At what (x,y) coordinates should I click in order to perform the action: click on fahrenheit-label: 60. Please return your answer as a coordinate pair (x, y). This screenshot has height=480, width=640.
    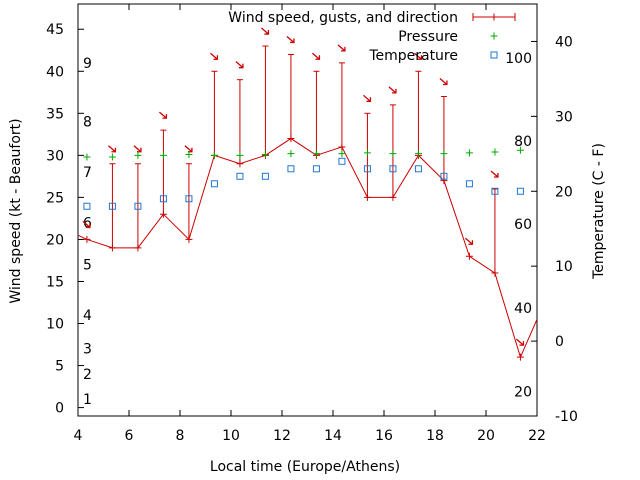
    Looking at the image, I should click on (523, 225).